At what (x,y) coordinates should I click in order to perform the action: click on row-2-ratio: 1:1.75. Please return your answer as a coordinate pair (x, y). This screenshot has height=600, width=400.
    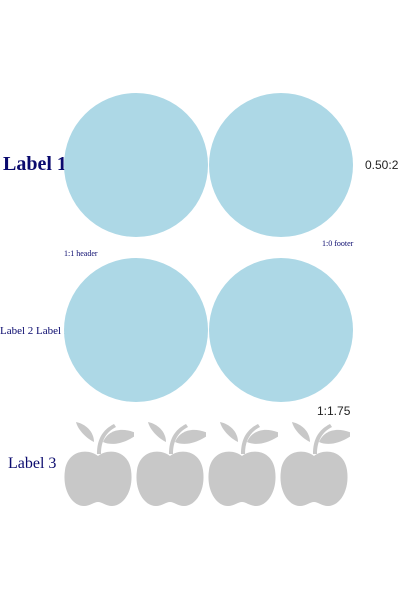
    Looking at the image, I should click on (334, 411).